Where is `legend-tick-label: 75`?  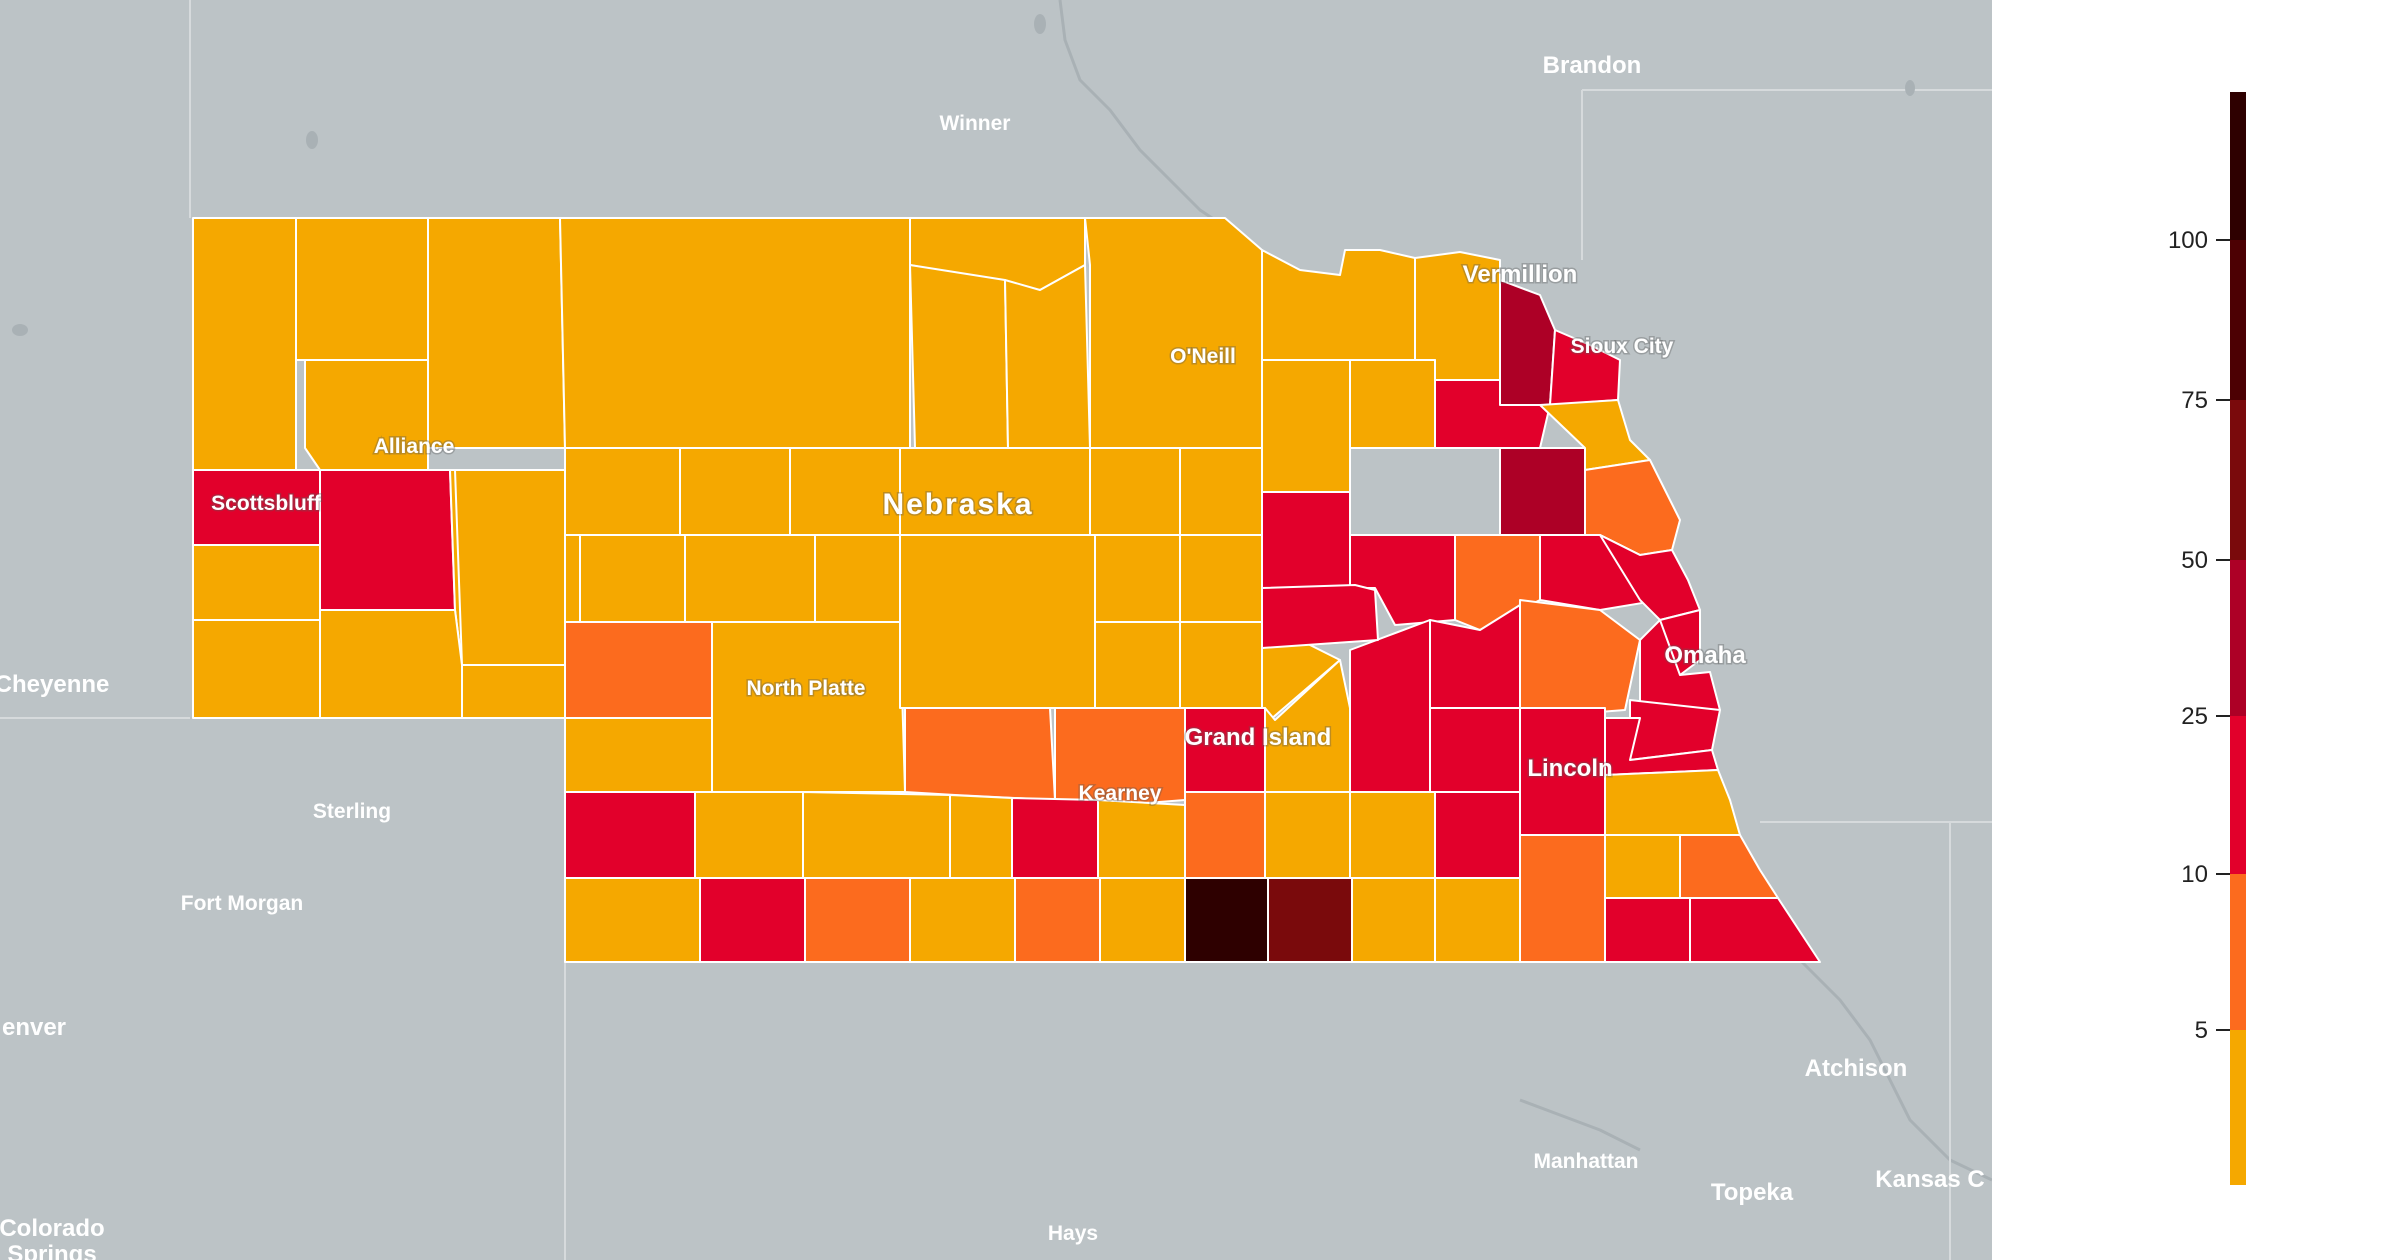
legend-tick-label: 75 is located at coordinates (2194, 400).